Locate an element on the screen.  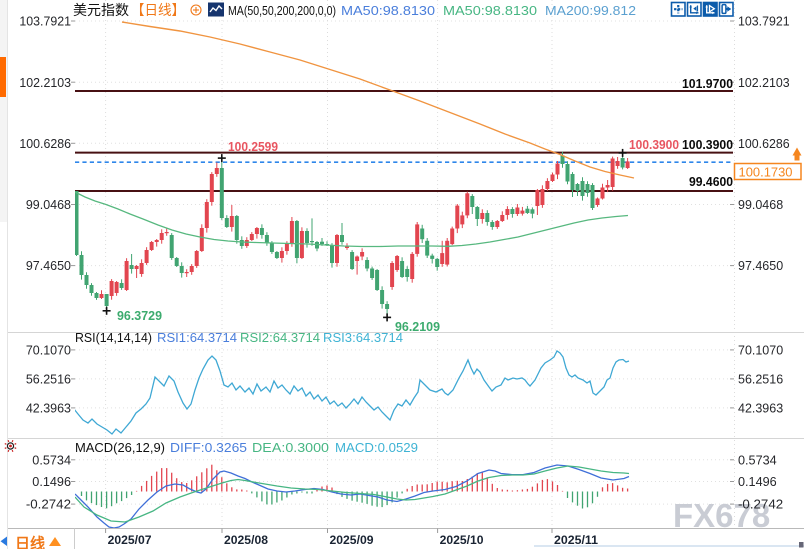
svg-text: 99.4600 is located at coordinates (711, 182).